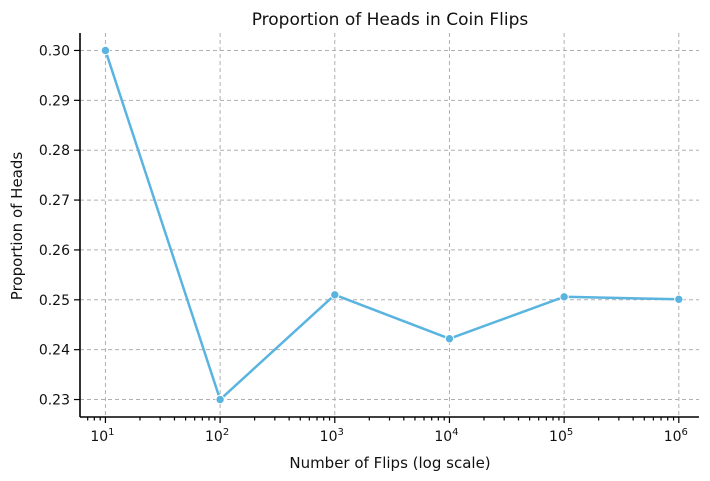 The image size is (710, 481). Describe the element at coordinates (54, 301) in the screenshot. I see `y-tick-label: 0.25` at that location.